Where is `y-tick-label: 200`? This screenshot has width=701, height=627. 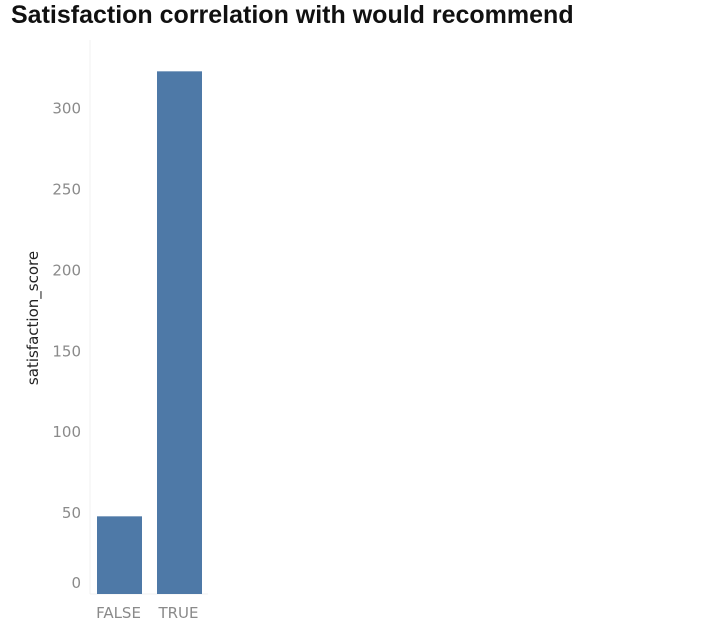
y-tick-label: 200 is located at coordinates (66, 270).